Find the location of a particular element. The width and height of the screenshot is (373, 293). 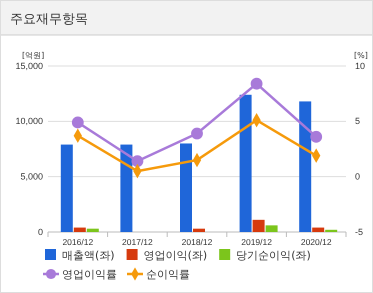

legend-label: 영업이익률 is located at coordinates (89, 274).